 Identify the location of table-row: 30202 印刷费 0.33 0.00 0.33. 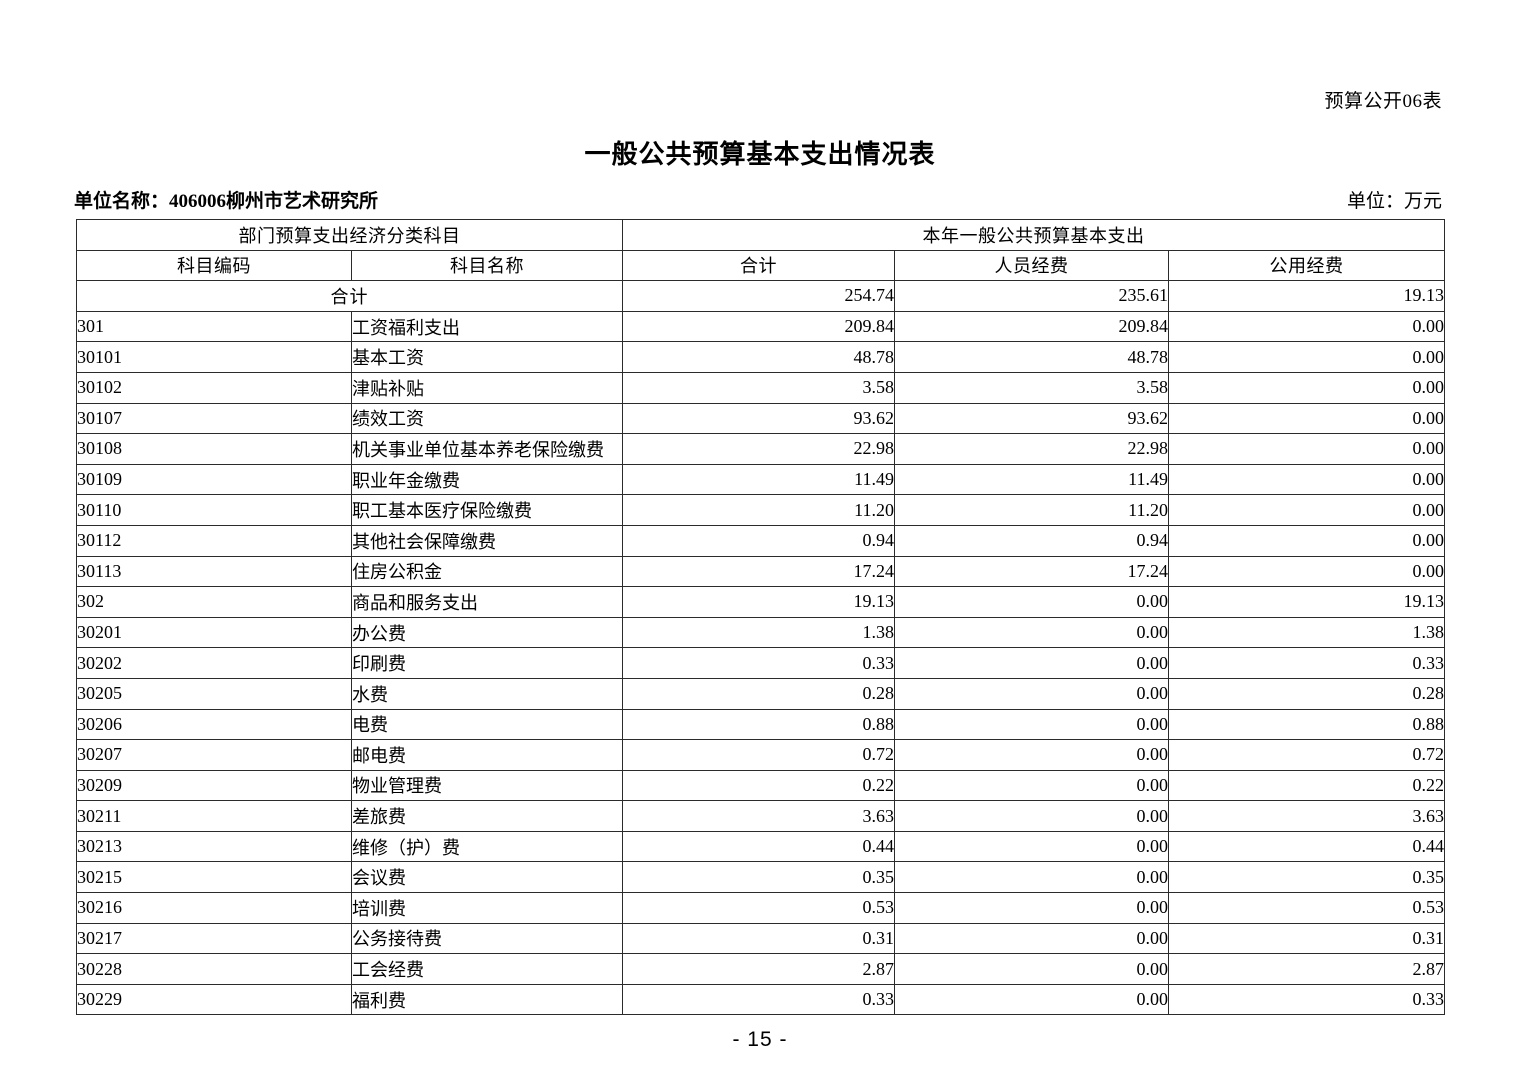
(761, 663).